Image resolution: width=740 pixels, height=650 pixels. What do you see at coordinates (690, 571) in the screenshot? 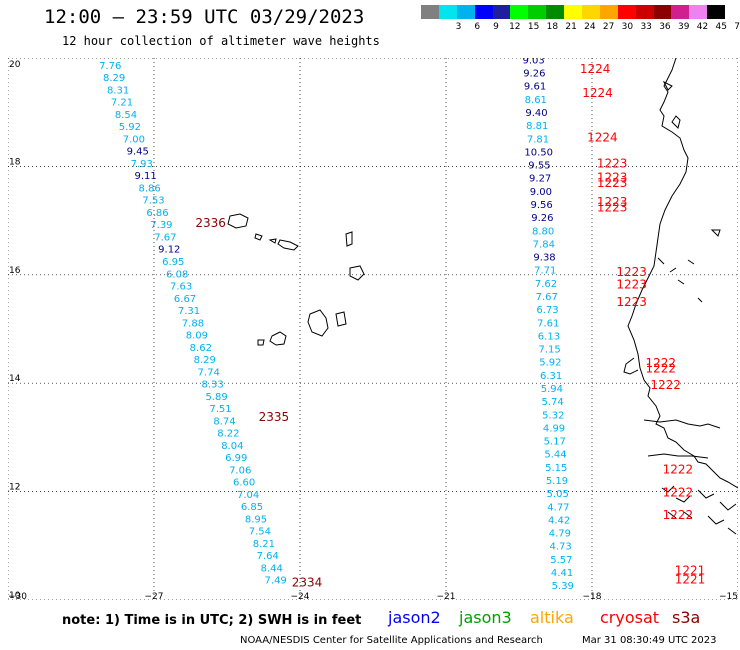
I see `pass-time-label: 1221` at bounding box center [690, 571].